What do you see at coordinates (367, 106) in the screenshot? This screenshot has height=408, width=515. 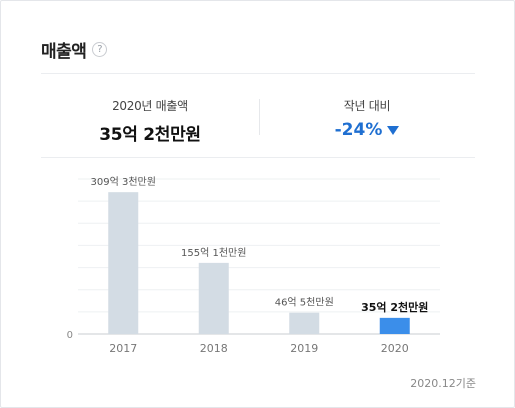 I see `year-over-year-label: 작년 대비` at bounding box center [367, 106].